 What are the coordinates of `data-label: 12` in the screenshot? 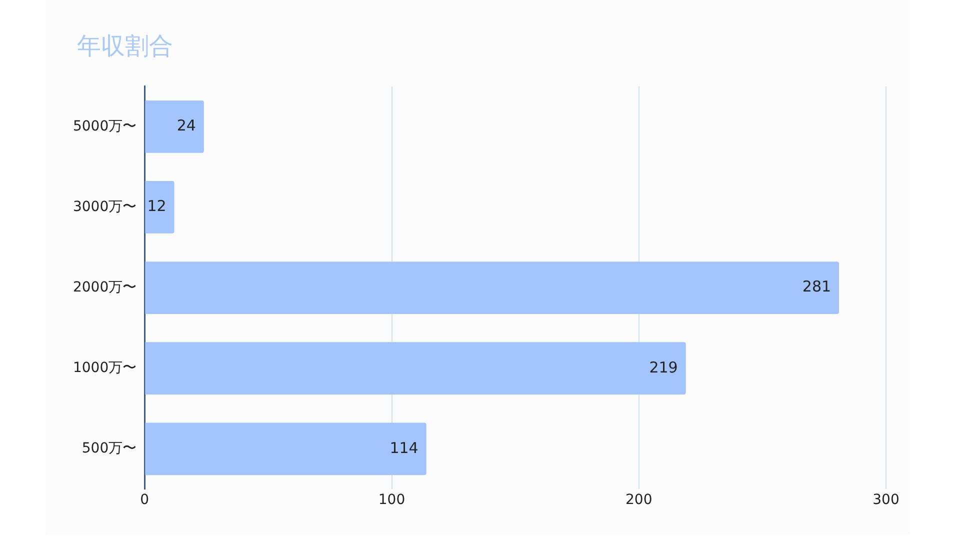 It's located at (156, 206).